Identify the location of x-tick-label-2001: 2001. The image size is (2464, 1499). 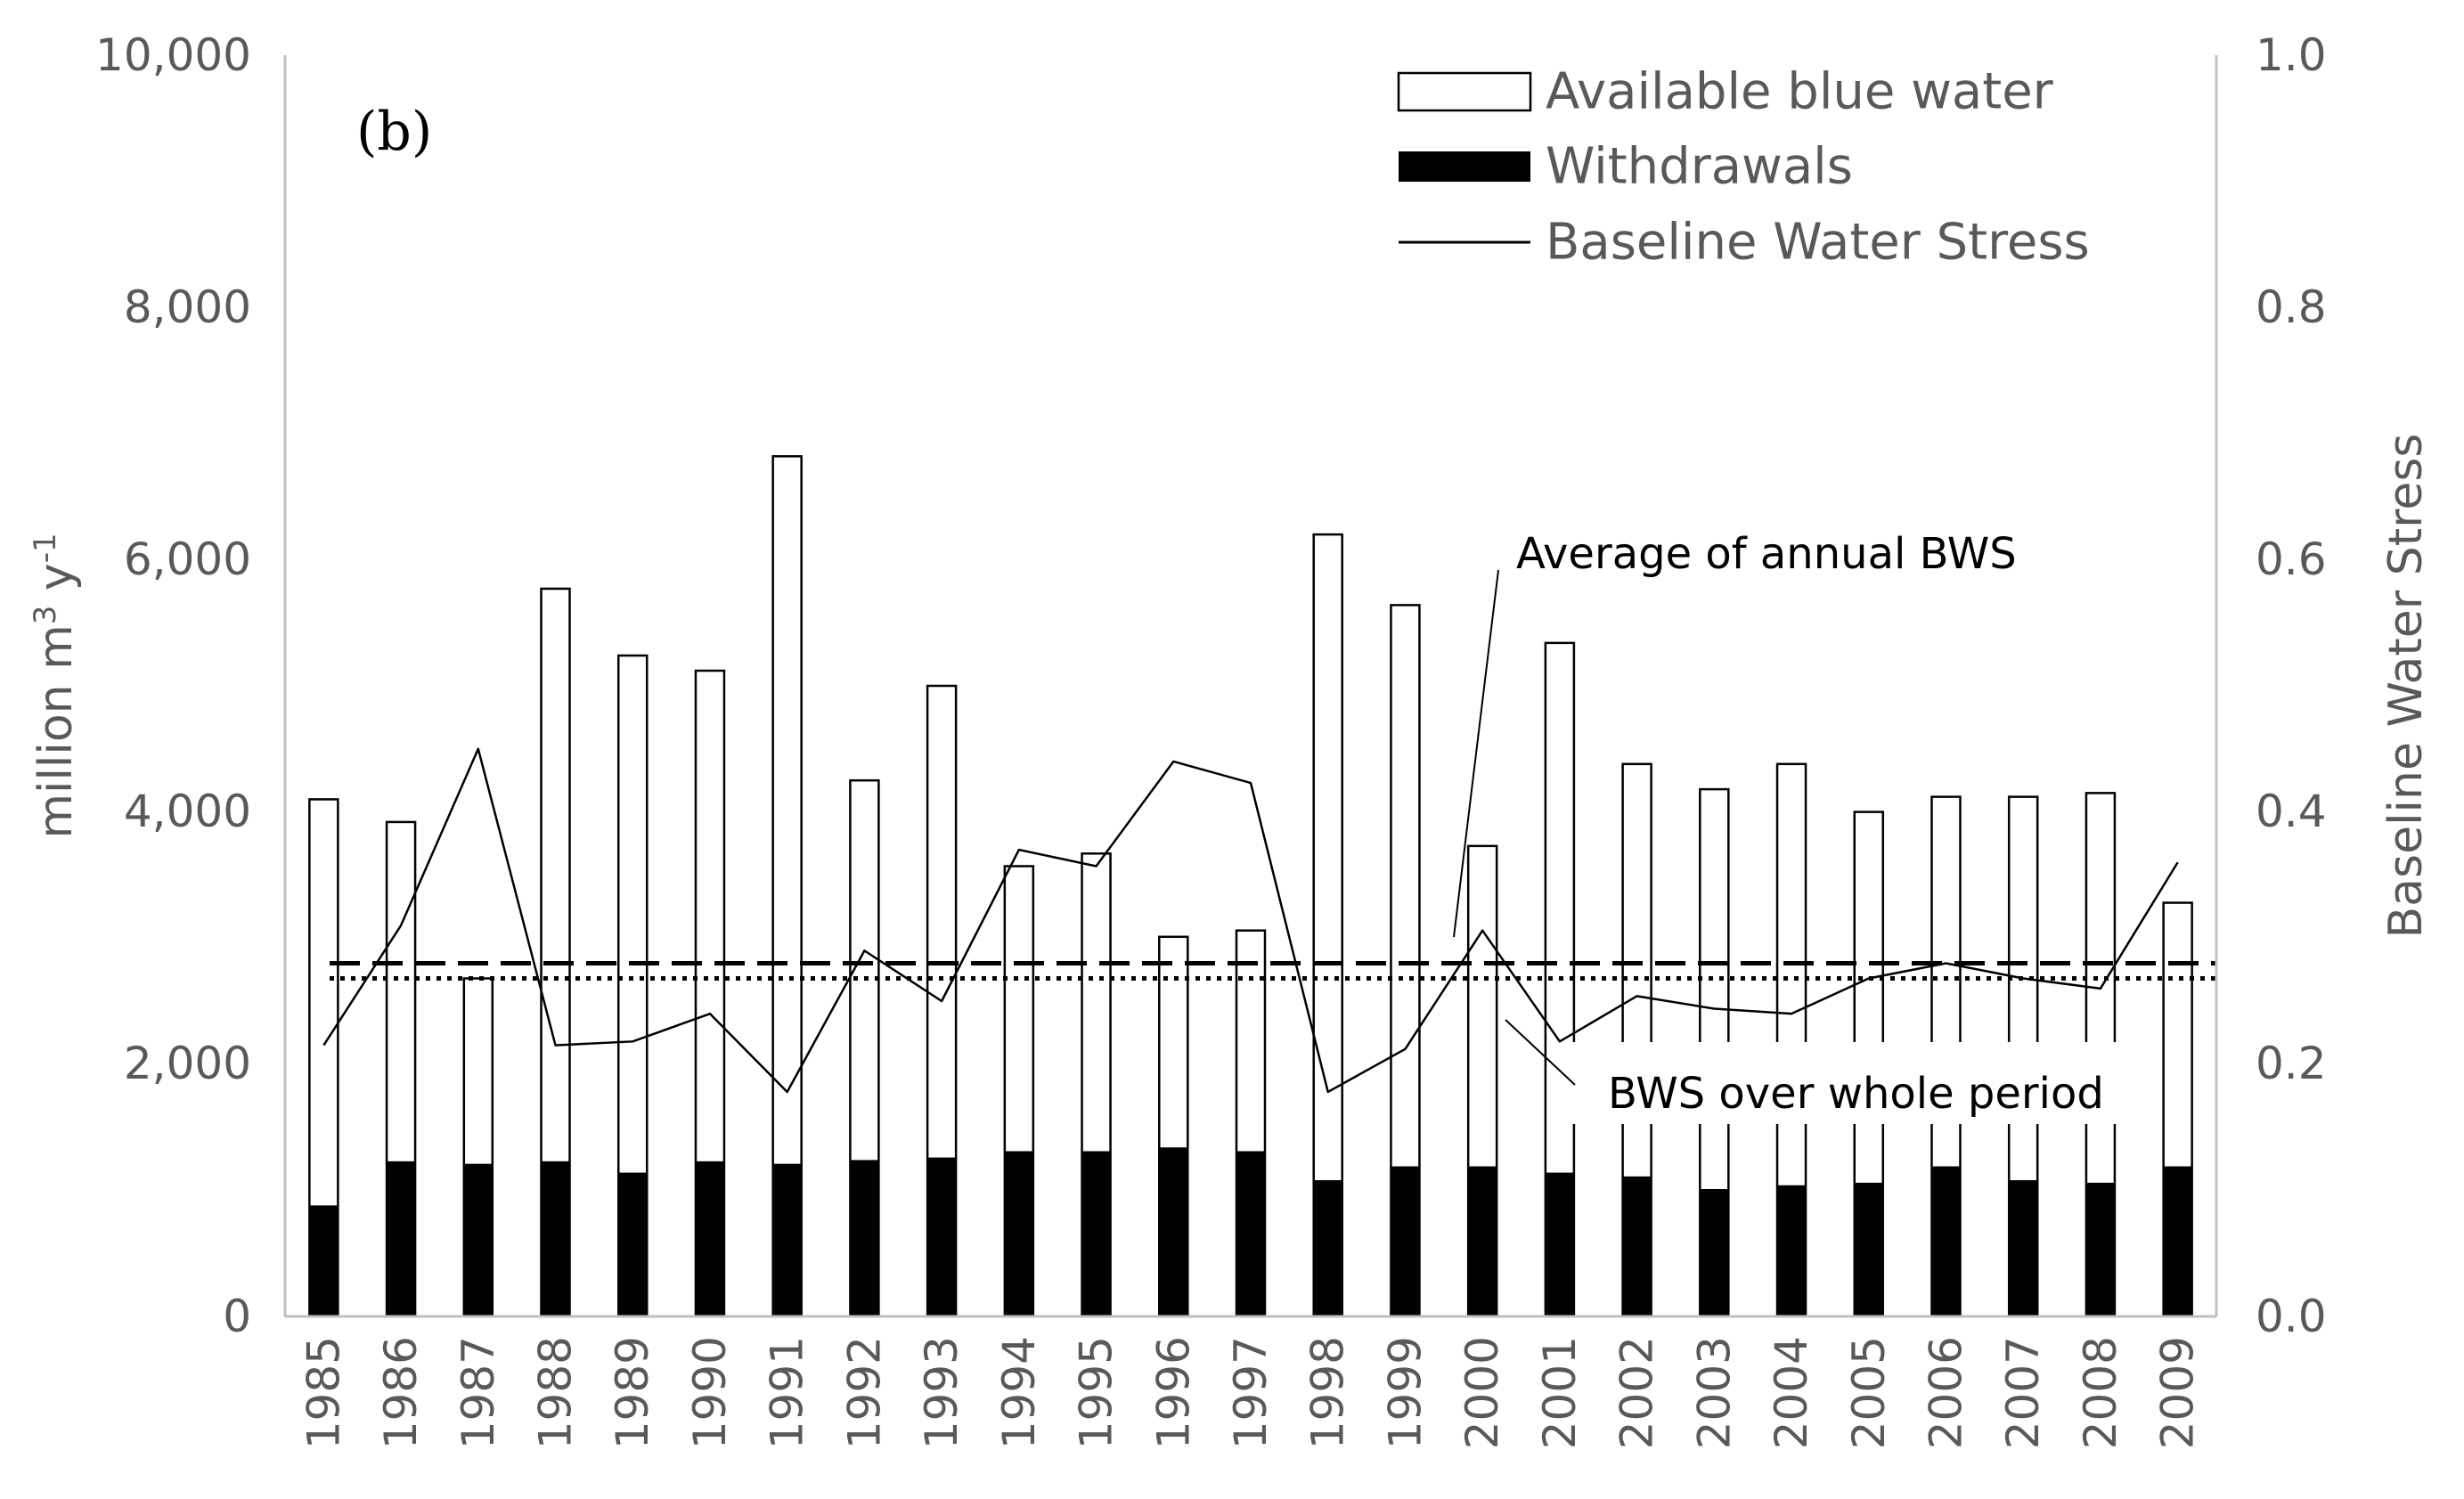
(1560, 1392).